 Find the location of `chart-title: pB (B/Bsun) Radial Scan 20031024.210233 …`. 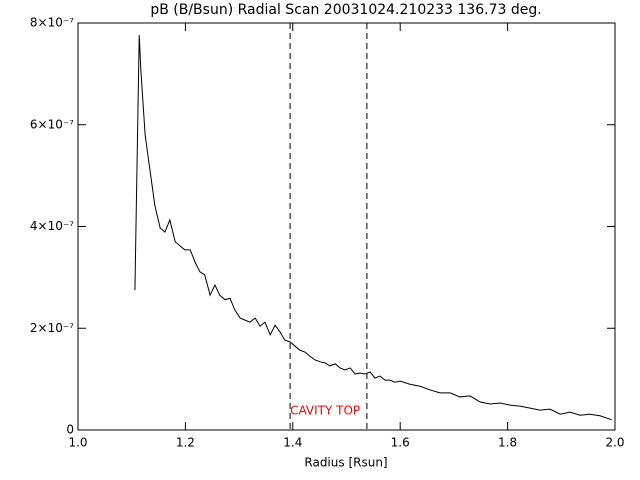

chart-title: pB (B/Bsun) Radial Scan 20031024.210233 … is located at coordinates (345, 10).